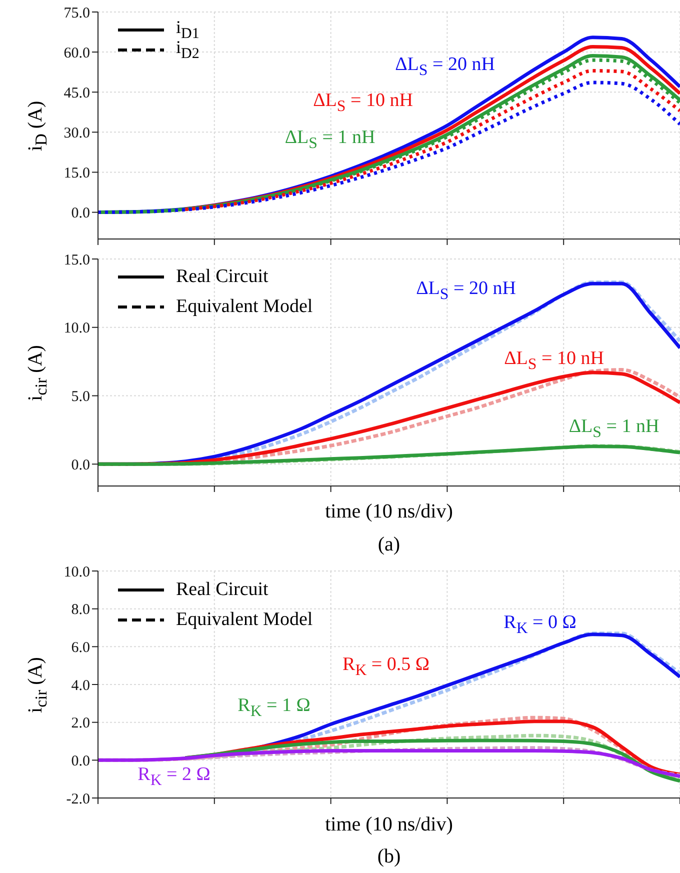 This screenshot has height=873, width=680. What do you see at coordinates (80, 686) in the screenshot?
I see `y-tick-label: 4.0` at bounding box center [80, 686].